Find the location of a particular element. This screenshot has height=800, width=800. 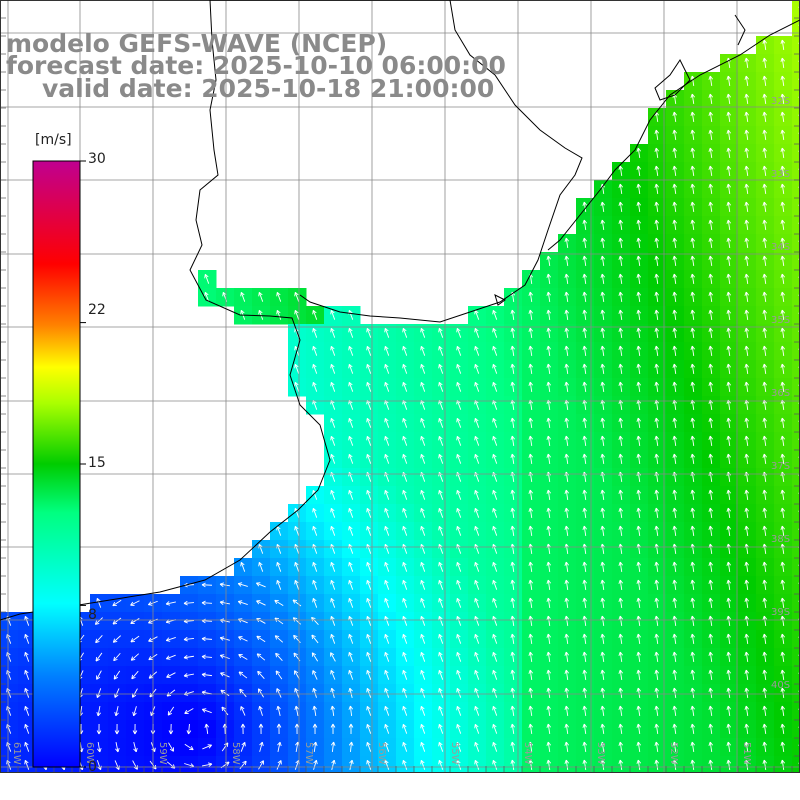

bottom-margin is located at coordinates (400, 786).